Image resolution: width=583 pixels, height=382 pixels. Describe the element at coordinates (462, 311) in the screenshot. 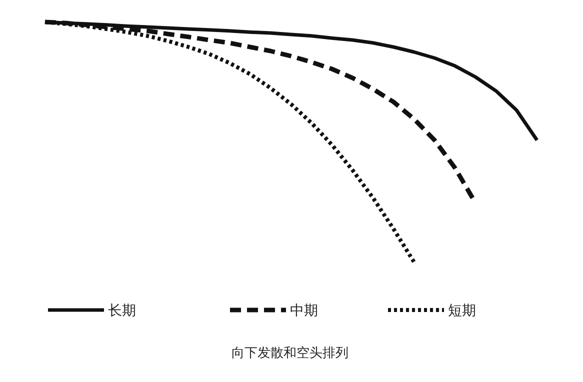

I see `legend-label: 短期` at that location.